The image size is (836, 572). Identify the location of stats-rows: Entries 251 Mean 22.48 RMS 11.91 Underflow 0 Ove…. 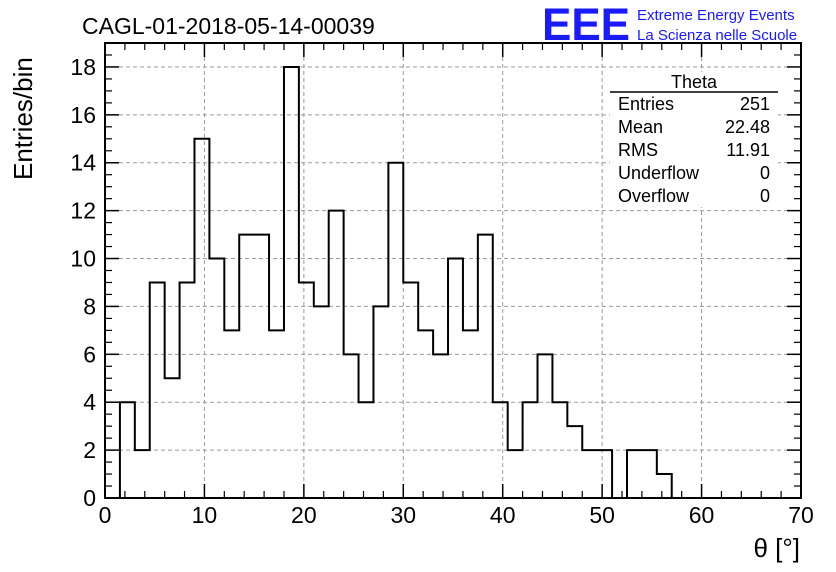
(694, 150).